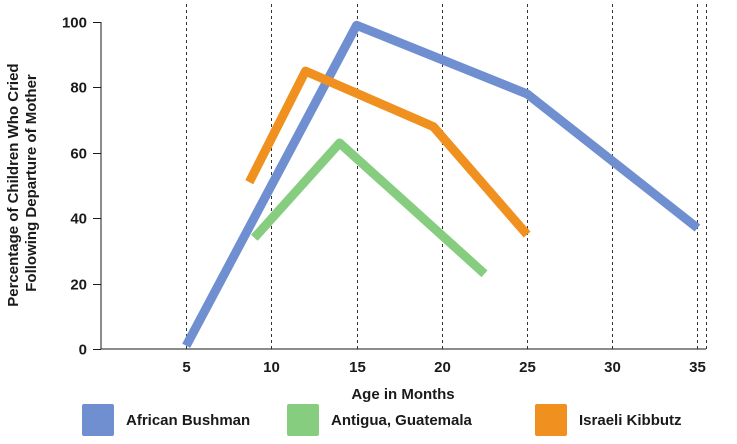 The height and width of the screenshot is (444, 737). What do you see at coordinates (369, 208) in the screenshot?
I see `series-line-antigua-guatemala` at bounding box center [369, 208].